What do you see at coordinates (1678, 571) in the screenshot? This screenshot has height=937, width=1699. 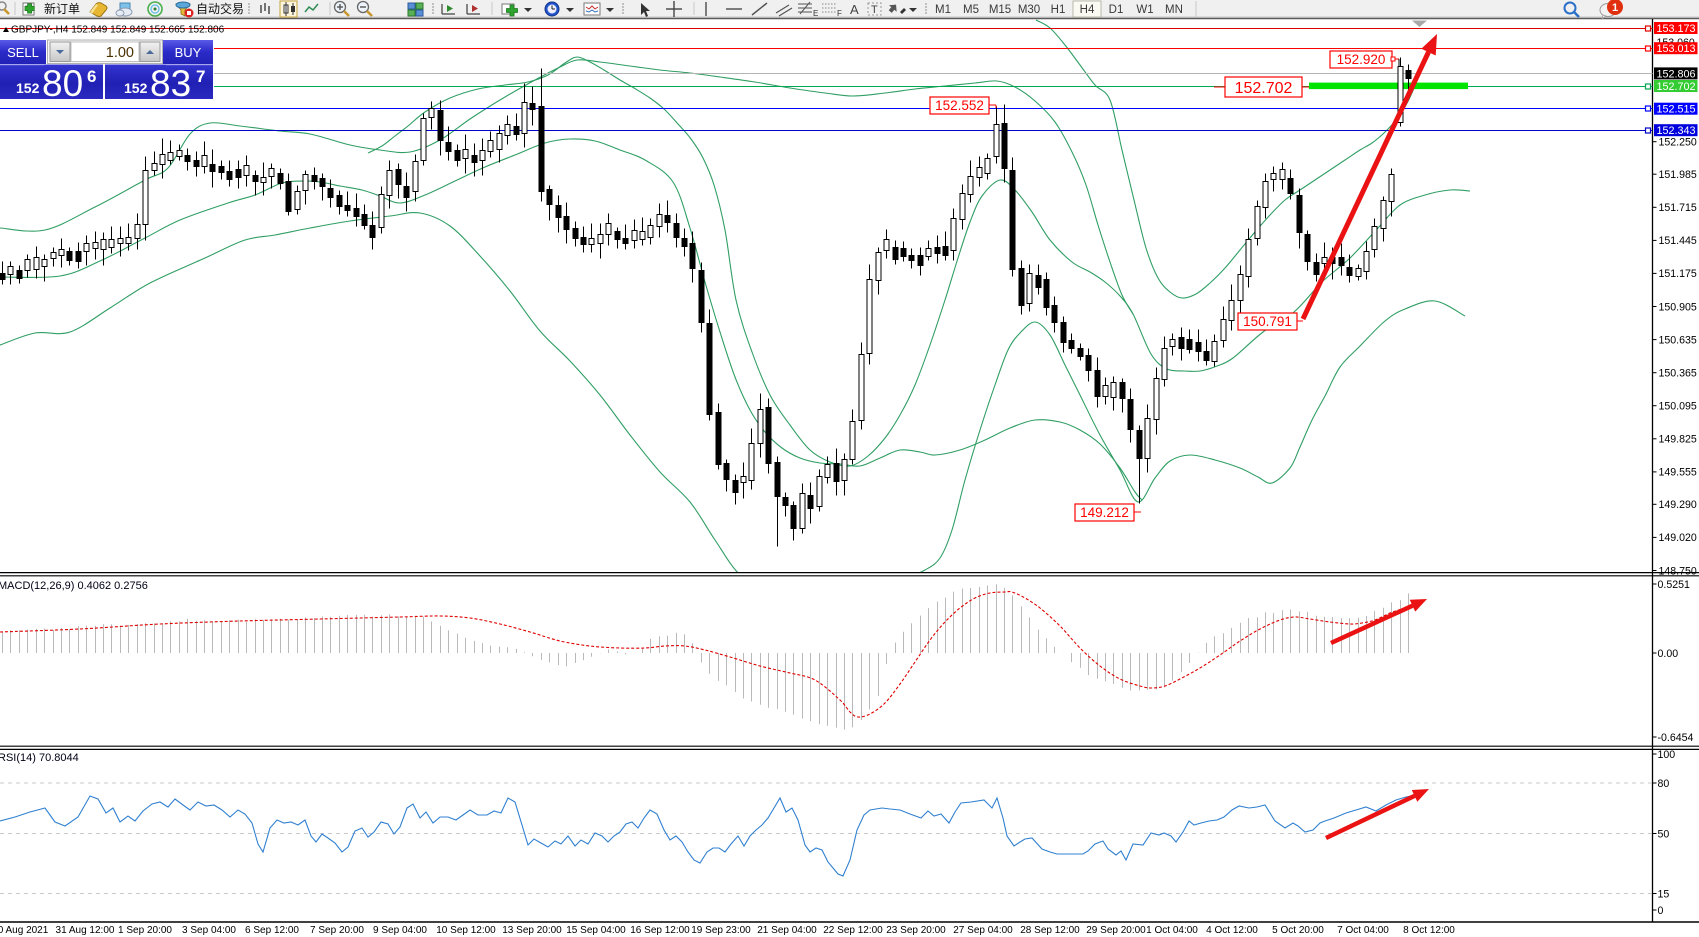 I see `svg-text: 148.750` at bounding box center [1678, 571].